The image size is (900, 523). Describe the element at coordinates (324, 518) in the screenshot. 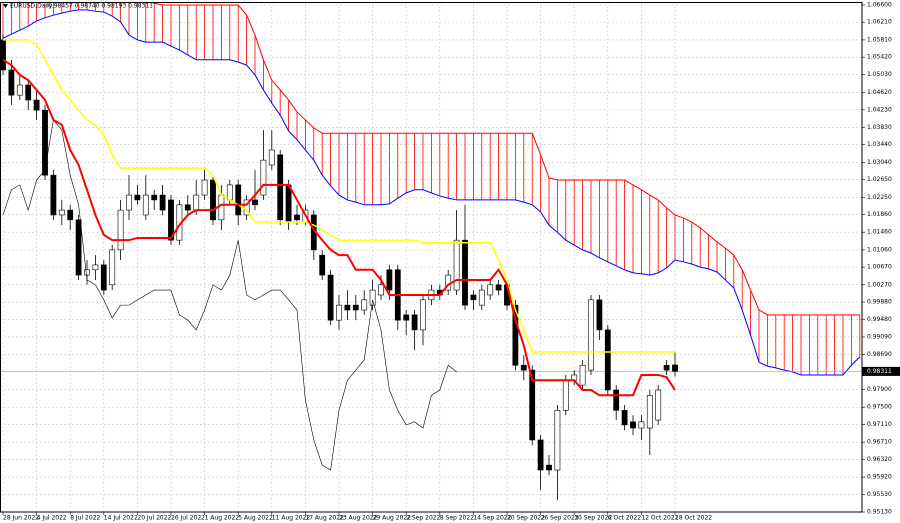

I see `x-tick-label: 17 Aug 2022` at that location.